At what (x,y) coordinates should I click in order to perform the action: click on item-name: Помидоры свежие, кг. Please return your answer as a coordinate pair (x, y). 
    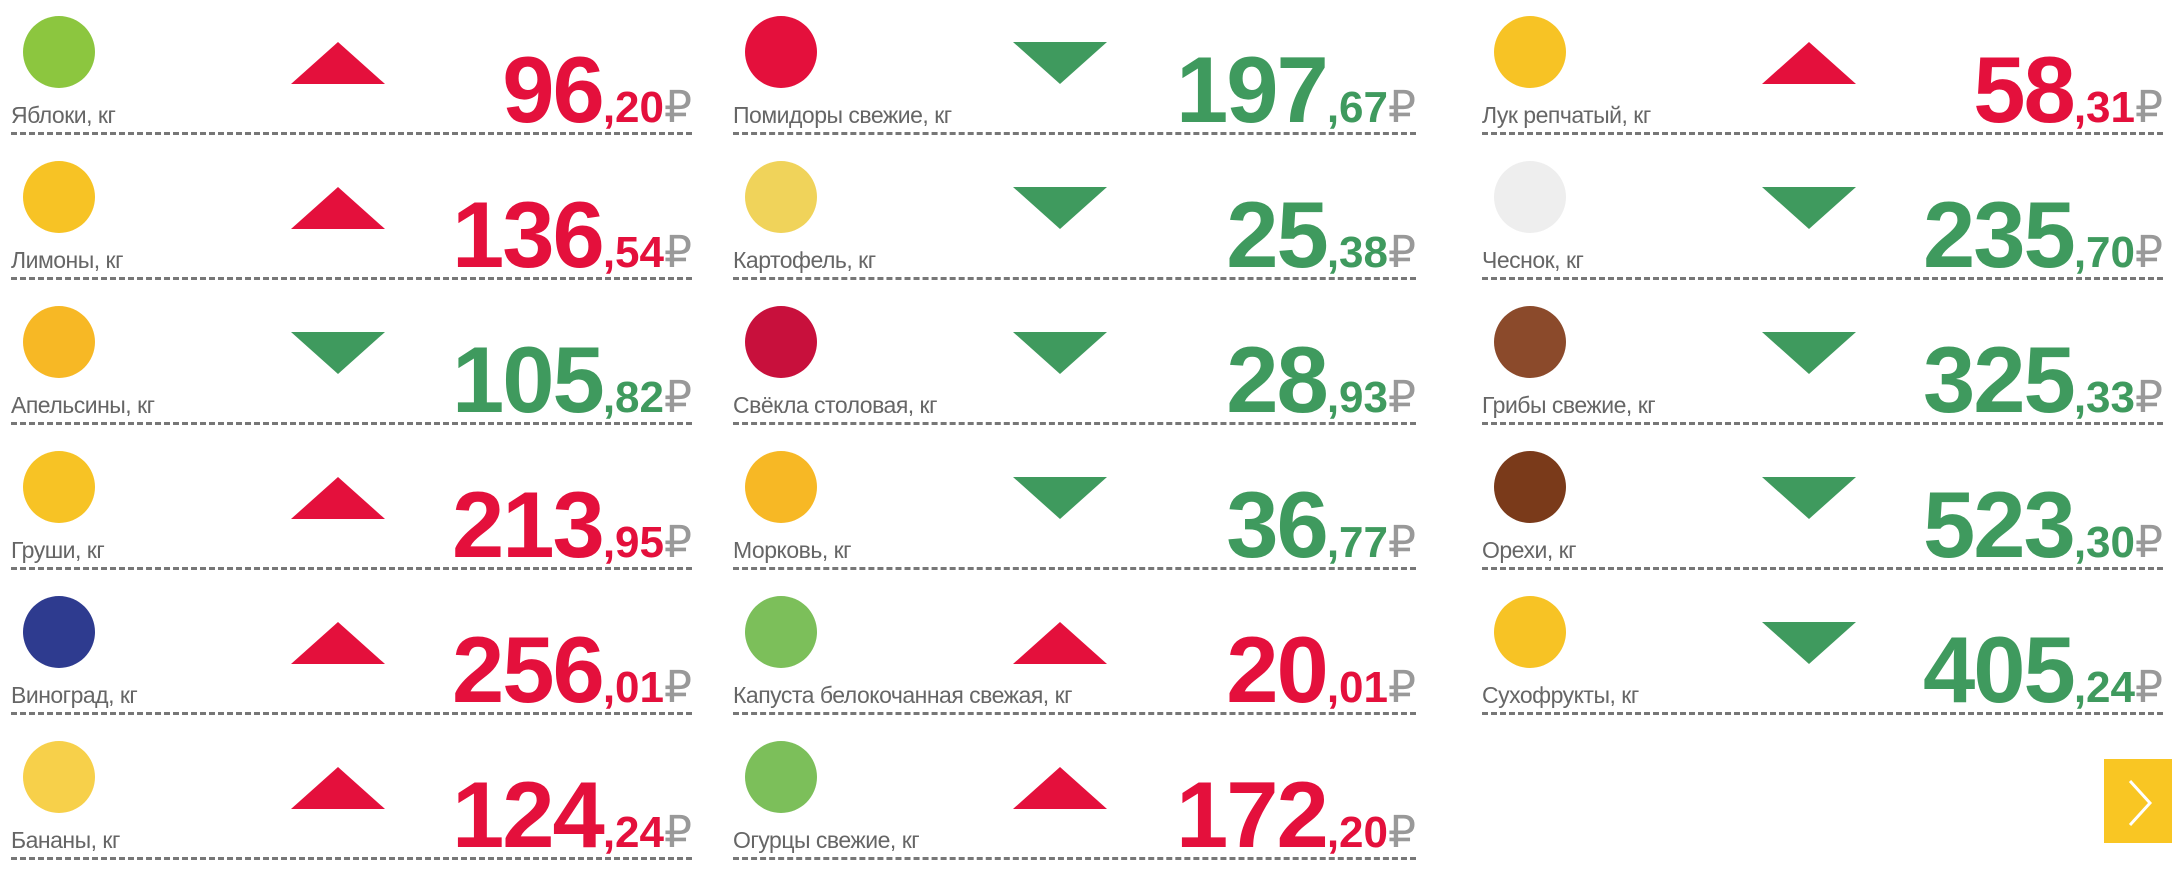
    Looking at the image, I should click on (845, 115).